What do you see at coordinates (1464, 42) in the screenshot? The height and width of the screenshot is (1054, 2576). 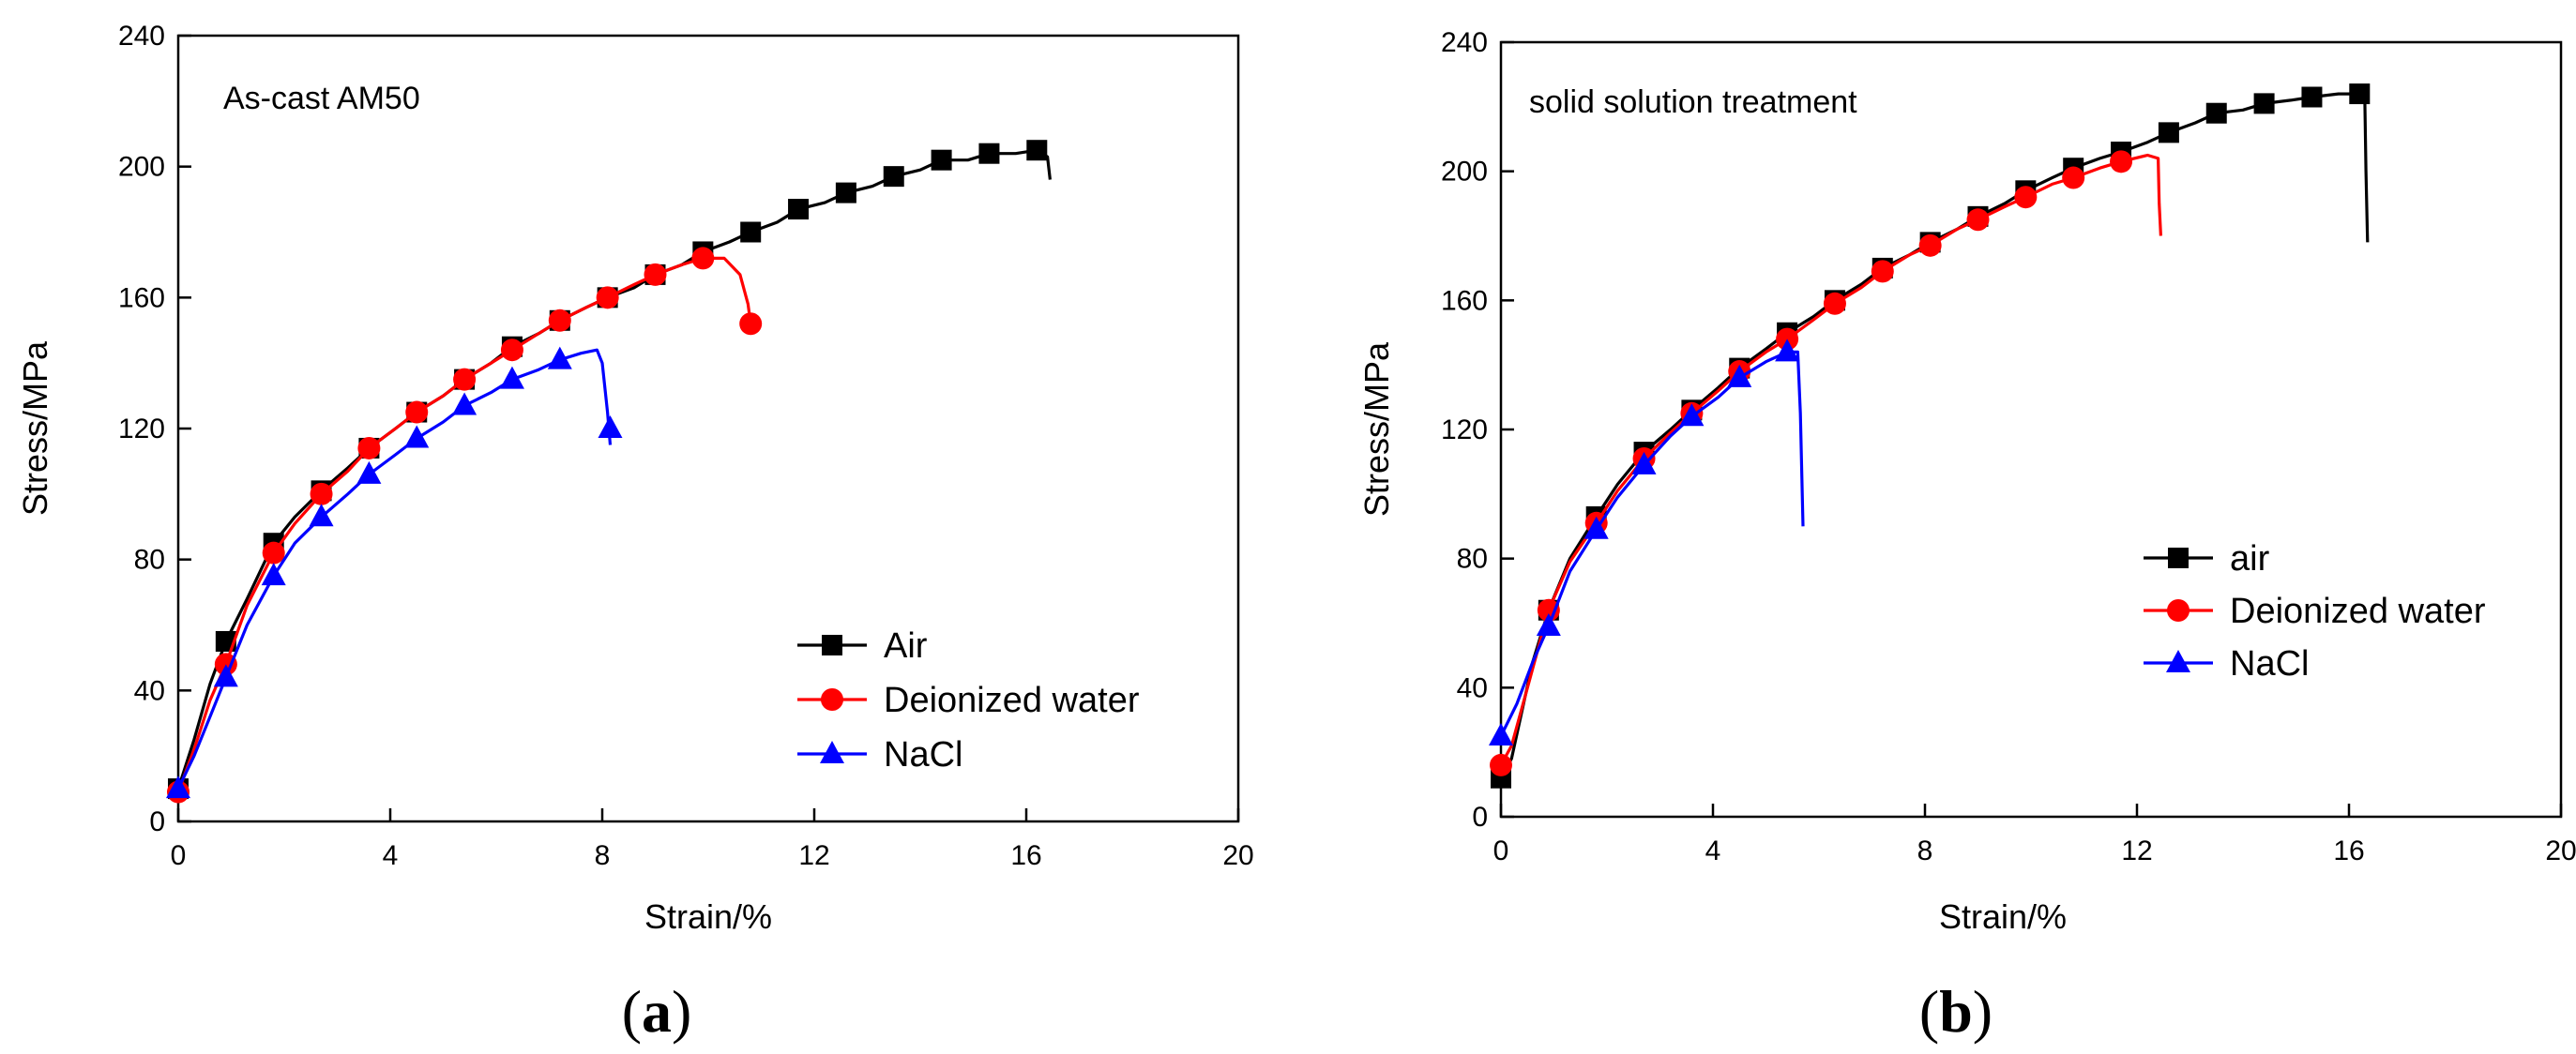 I see `y-tick-label-b-6: 240` at bounding box center [1464, 42].